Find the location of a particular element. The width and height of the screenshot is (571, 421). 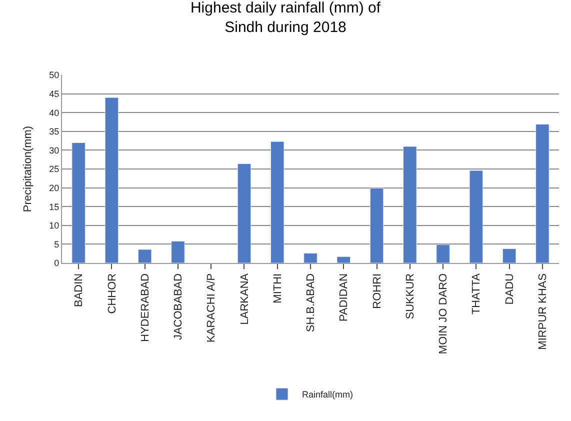

x-tick-label: PADIDAN is located at coordinates (344, 297).